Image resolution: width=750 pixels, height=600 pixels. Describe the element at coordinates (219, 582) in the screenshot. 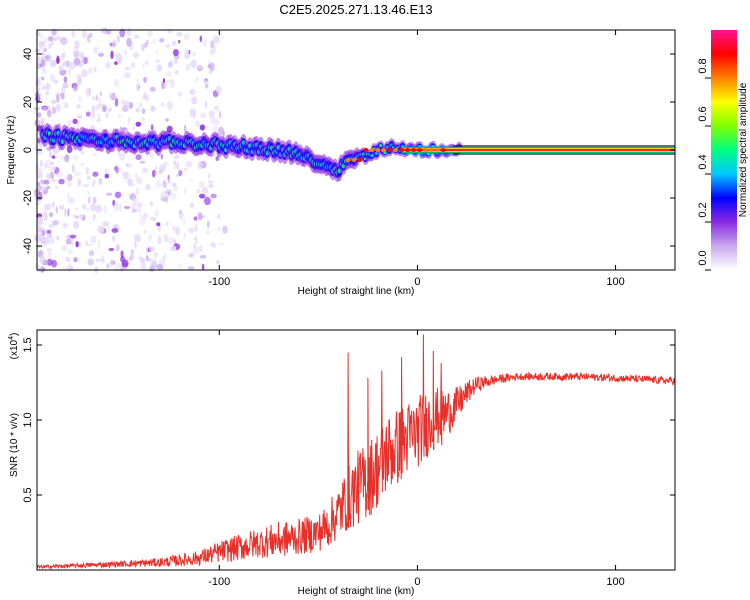

I see `xtick-label: -100` at that location.